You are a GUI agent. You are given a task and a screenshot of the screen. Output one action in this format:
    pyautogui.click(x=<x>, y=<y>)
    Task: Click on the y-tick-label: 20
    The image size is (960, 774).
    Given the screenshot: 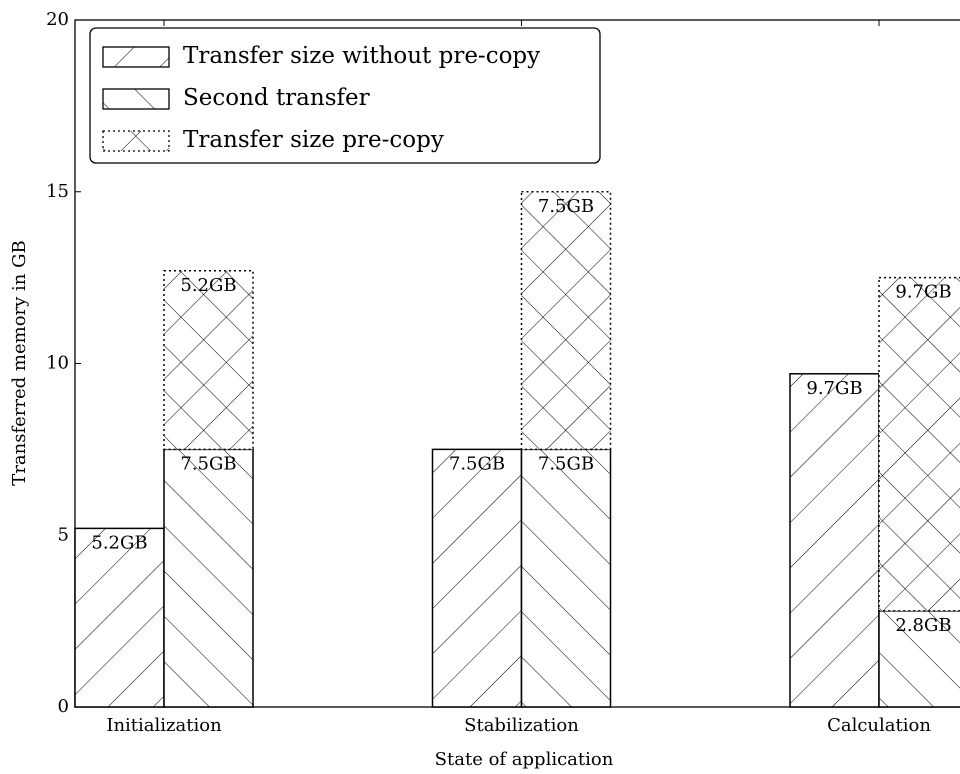 What is the action you would take?
    pyautogui.click(x=57, y=19)
    